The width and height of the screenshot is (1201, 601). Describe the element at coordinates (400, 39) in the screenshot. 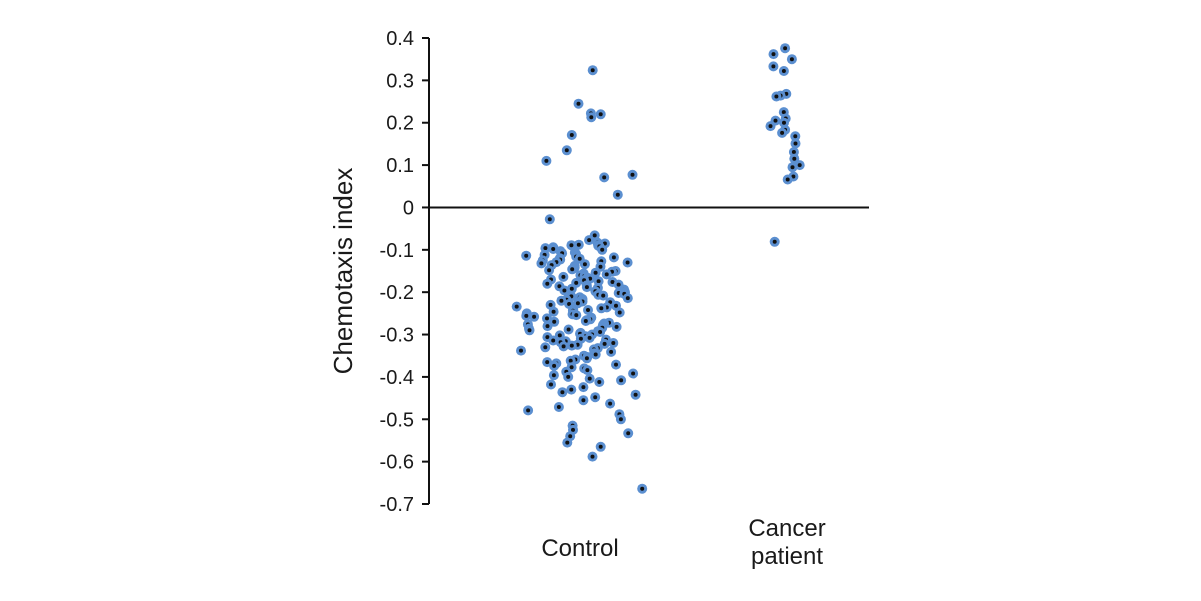

I see `y-tick-label: 0.4` at that location.